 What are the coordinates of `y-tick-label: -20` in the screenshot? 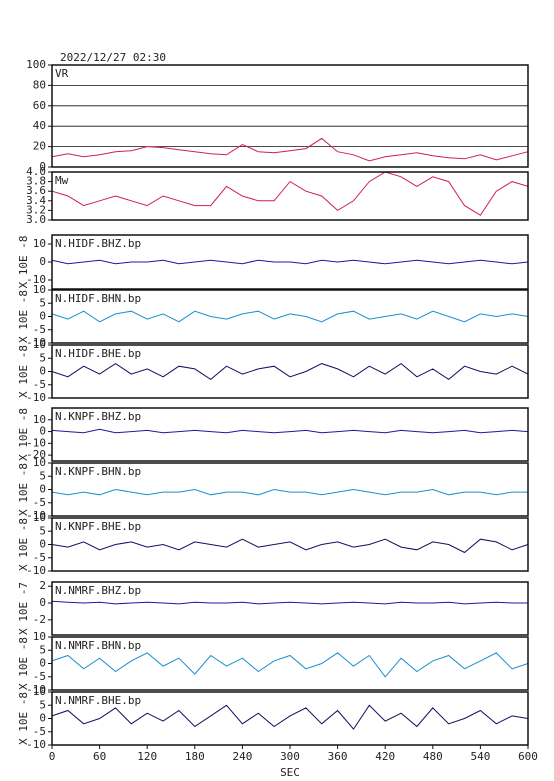 It's located at (36, 454).